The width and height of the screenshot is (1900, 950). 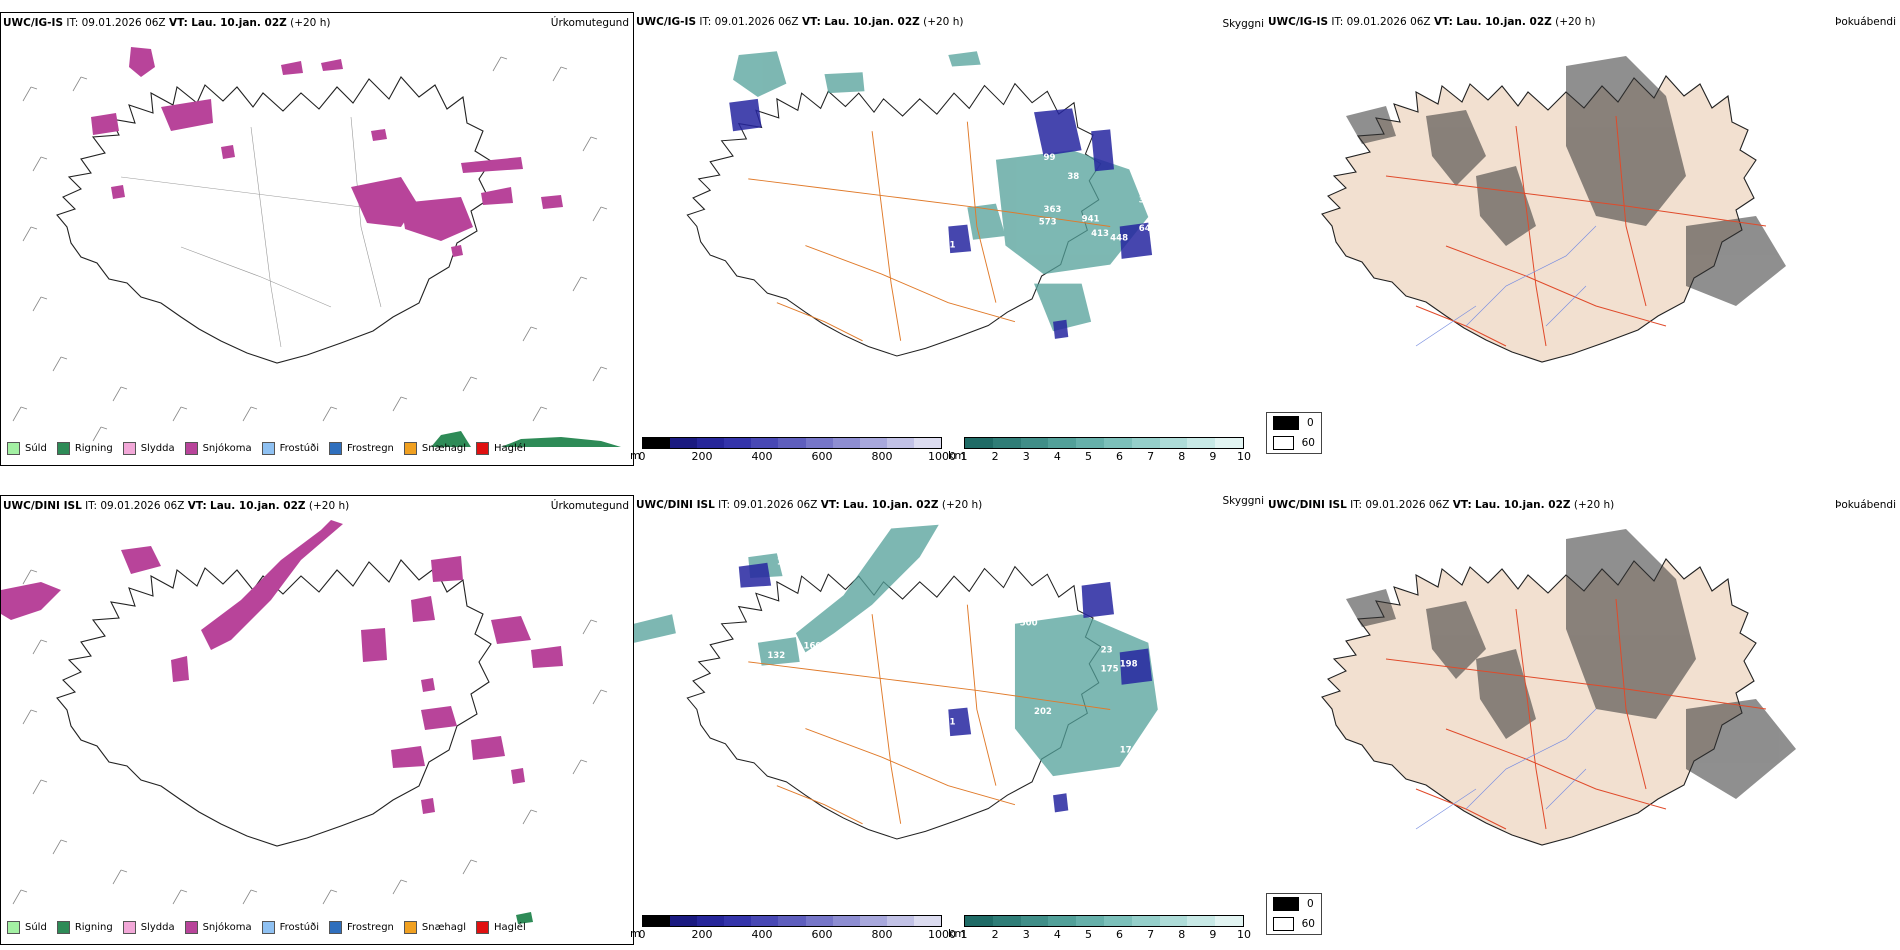 What do you see at coordinates (1053, 210) in the screenshot?
I see `station-label: 363` at bounding box center [1053, 210].